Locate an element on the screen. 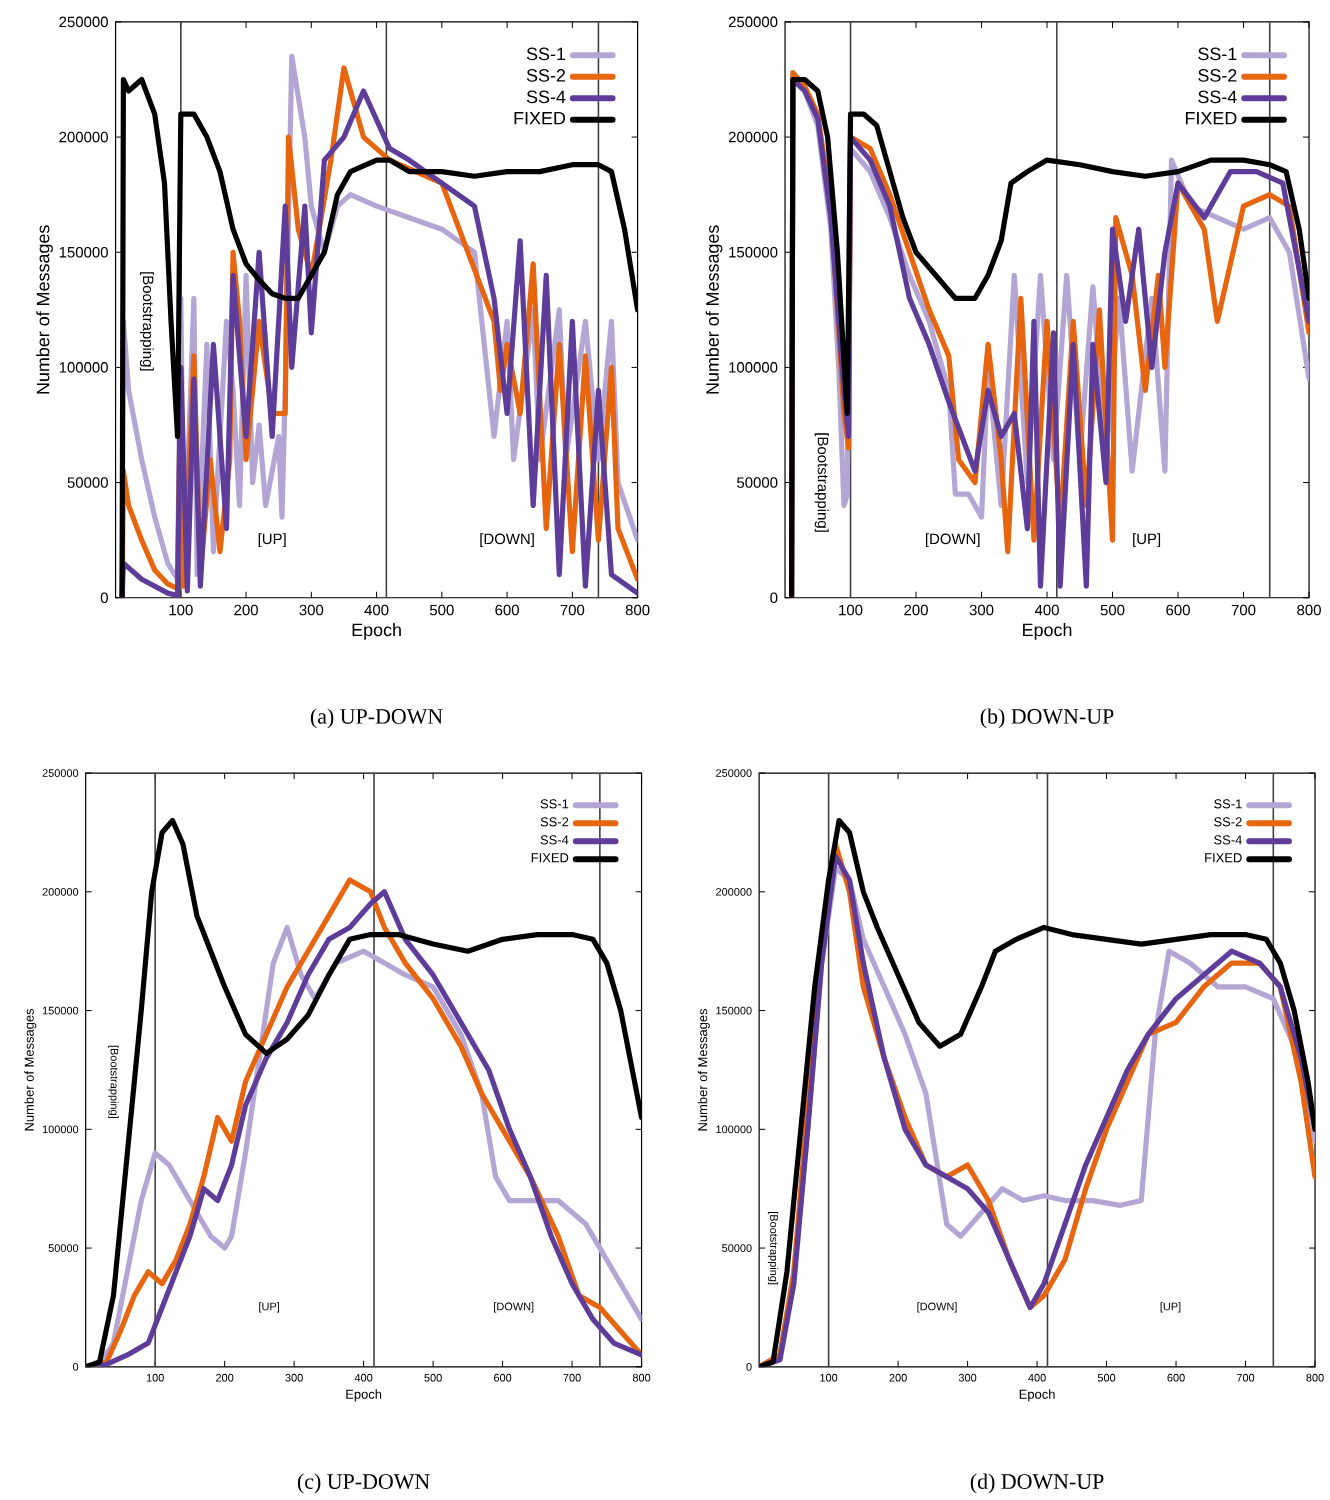 The width and height of the screenshot is (1330, 1500). text: (d) DOWN-UP is located at coordinates (1037, 1483).